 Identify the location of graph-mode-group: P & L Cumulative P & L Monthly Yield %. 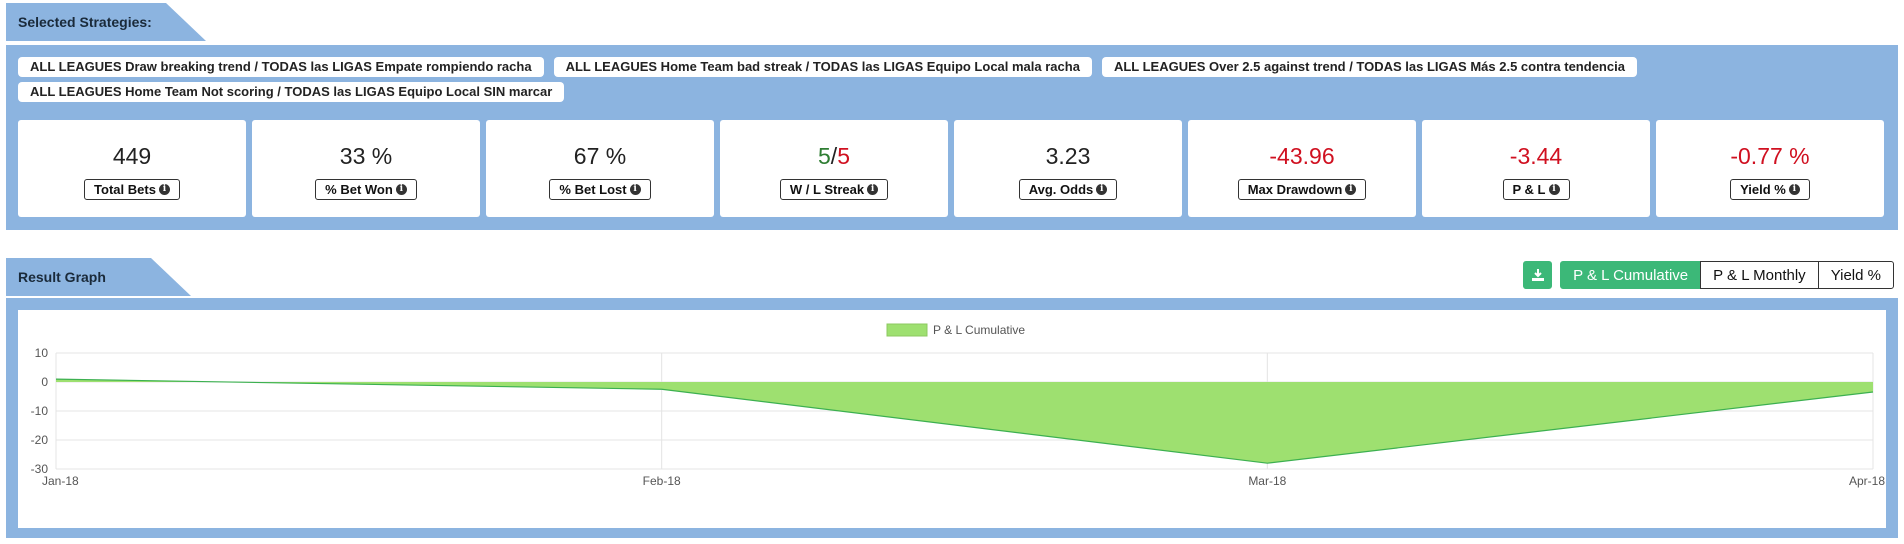
(1727, 275).